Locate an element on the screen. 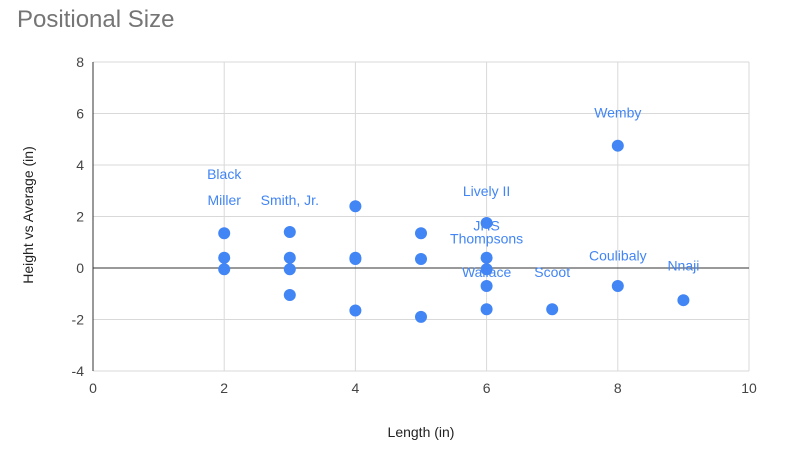 The height and width of the screenshot is (458, 792). x-tick-label: 10 is located at coordinates (749, 388).